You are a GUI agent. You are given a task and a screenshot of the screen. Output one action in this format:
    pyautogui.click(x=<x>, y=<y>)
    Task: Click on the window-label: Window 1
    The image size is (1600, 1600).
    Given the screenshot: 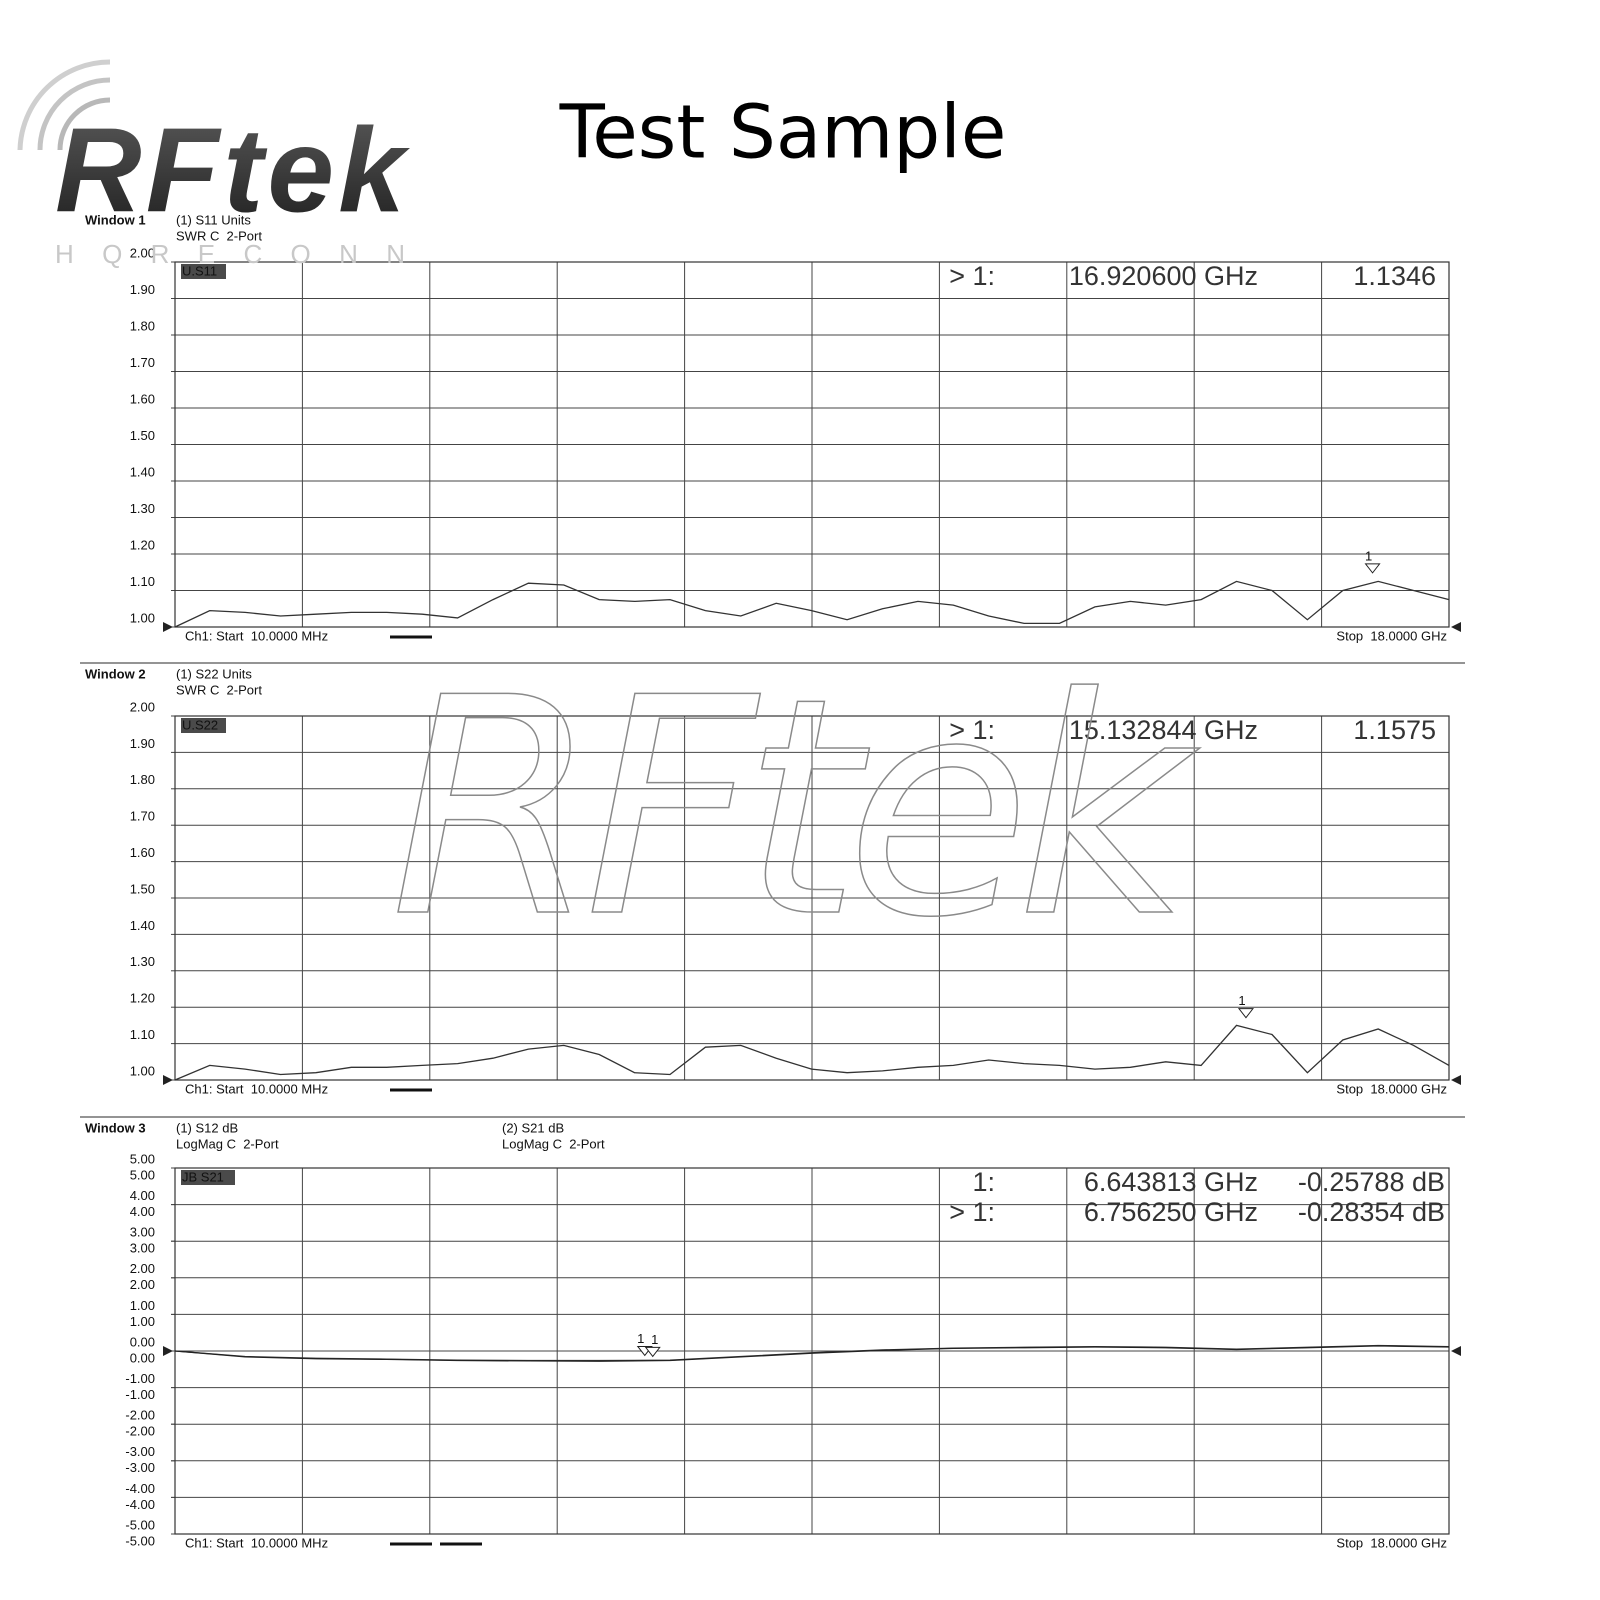 What is the action you would take?
    pyautogui.click(x=115, y=219)
    